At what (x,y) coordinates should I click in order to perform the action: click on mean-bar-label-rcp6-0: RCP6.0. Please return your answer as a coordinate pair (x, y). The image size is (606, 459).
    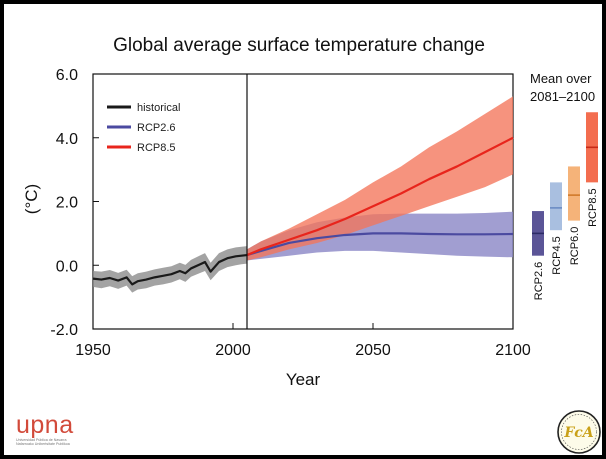
    Looking at the image, I should click on (575, 246).